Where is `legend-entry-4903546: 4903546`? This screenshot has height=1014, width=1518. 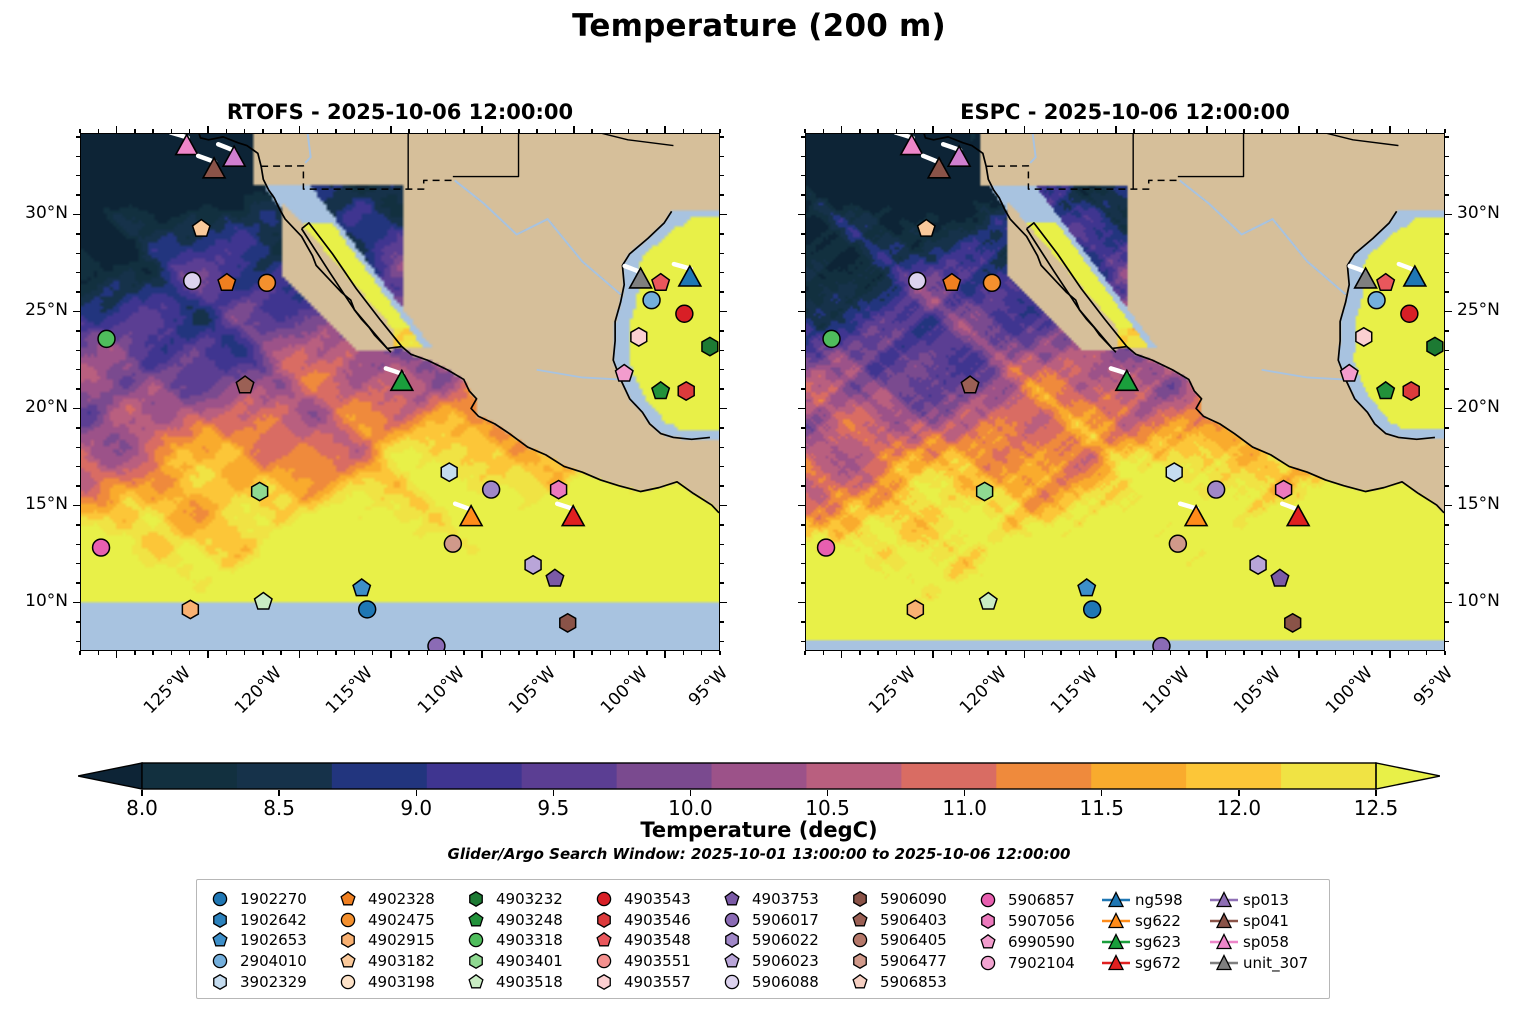
legend-entry-4903546: 4903546 is located at coordinates (653, 920).